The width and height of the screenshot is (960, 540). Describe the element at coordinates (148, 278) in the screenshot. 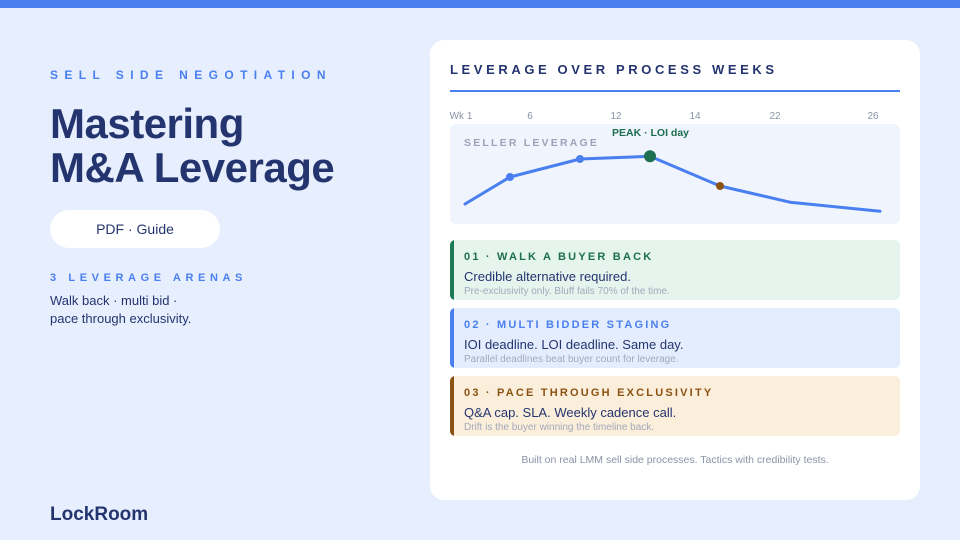

I see `arenas-label: 3 LEVERAGE ARENAS` at that location.